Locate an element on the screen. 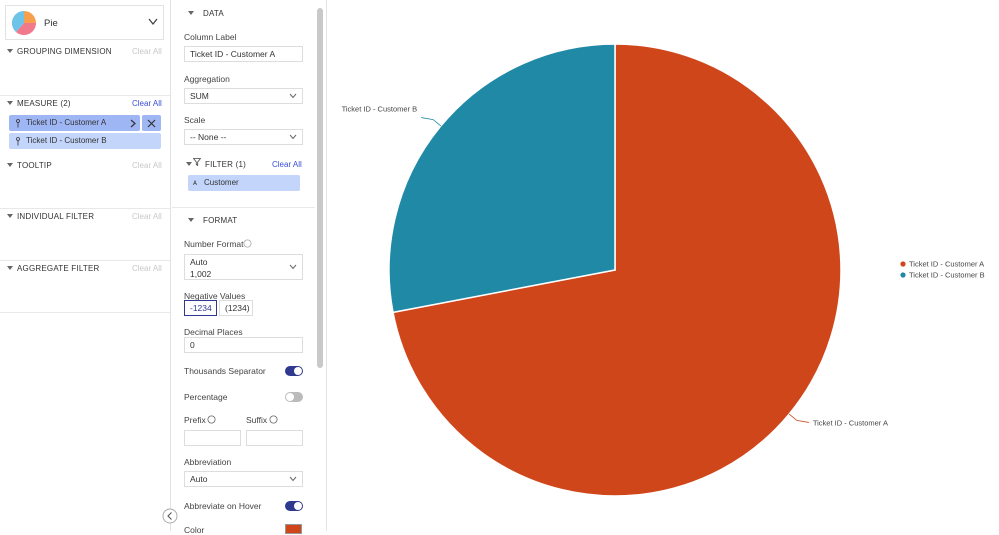 The width and height of the screenshot is (999, 535). filter-chip: ᴀ Customer is located at coordinates (244, 183).